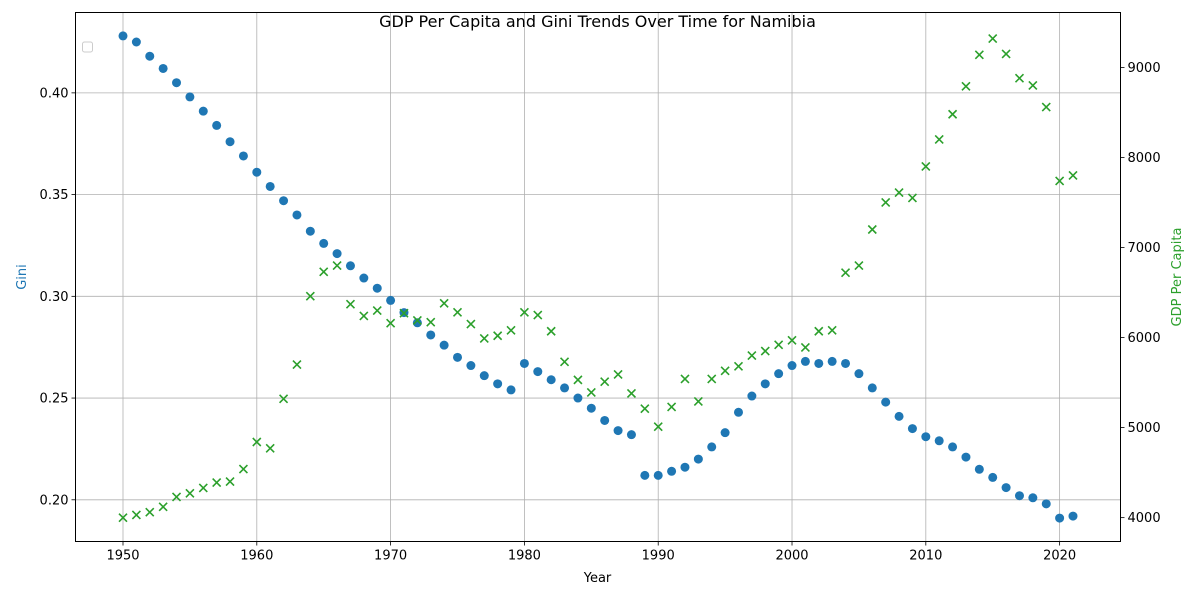 The image size is (1200, 600). Describe the element at coordinates (122, 556) in the screenshot. I see `x-tick-label: 1950` at that location.